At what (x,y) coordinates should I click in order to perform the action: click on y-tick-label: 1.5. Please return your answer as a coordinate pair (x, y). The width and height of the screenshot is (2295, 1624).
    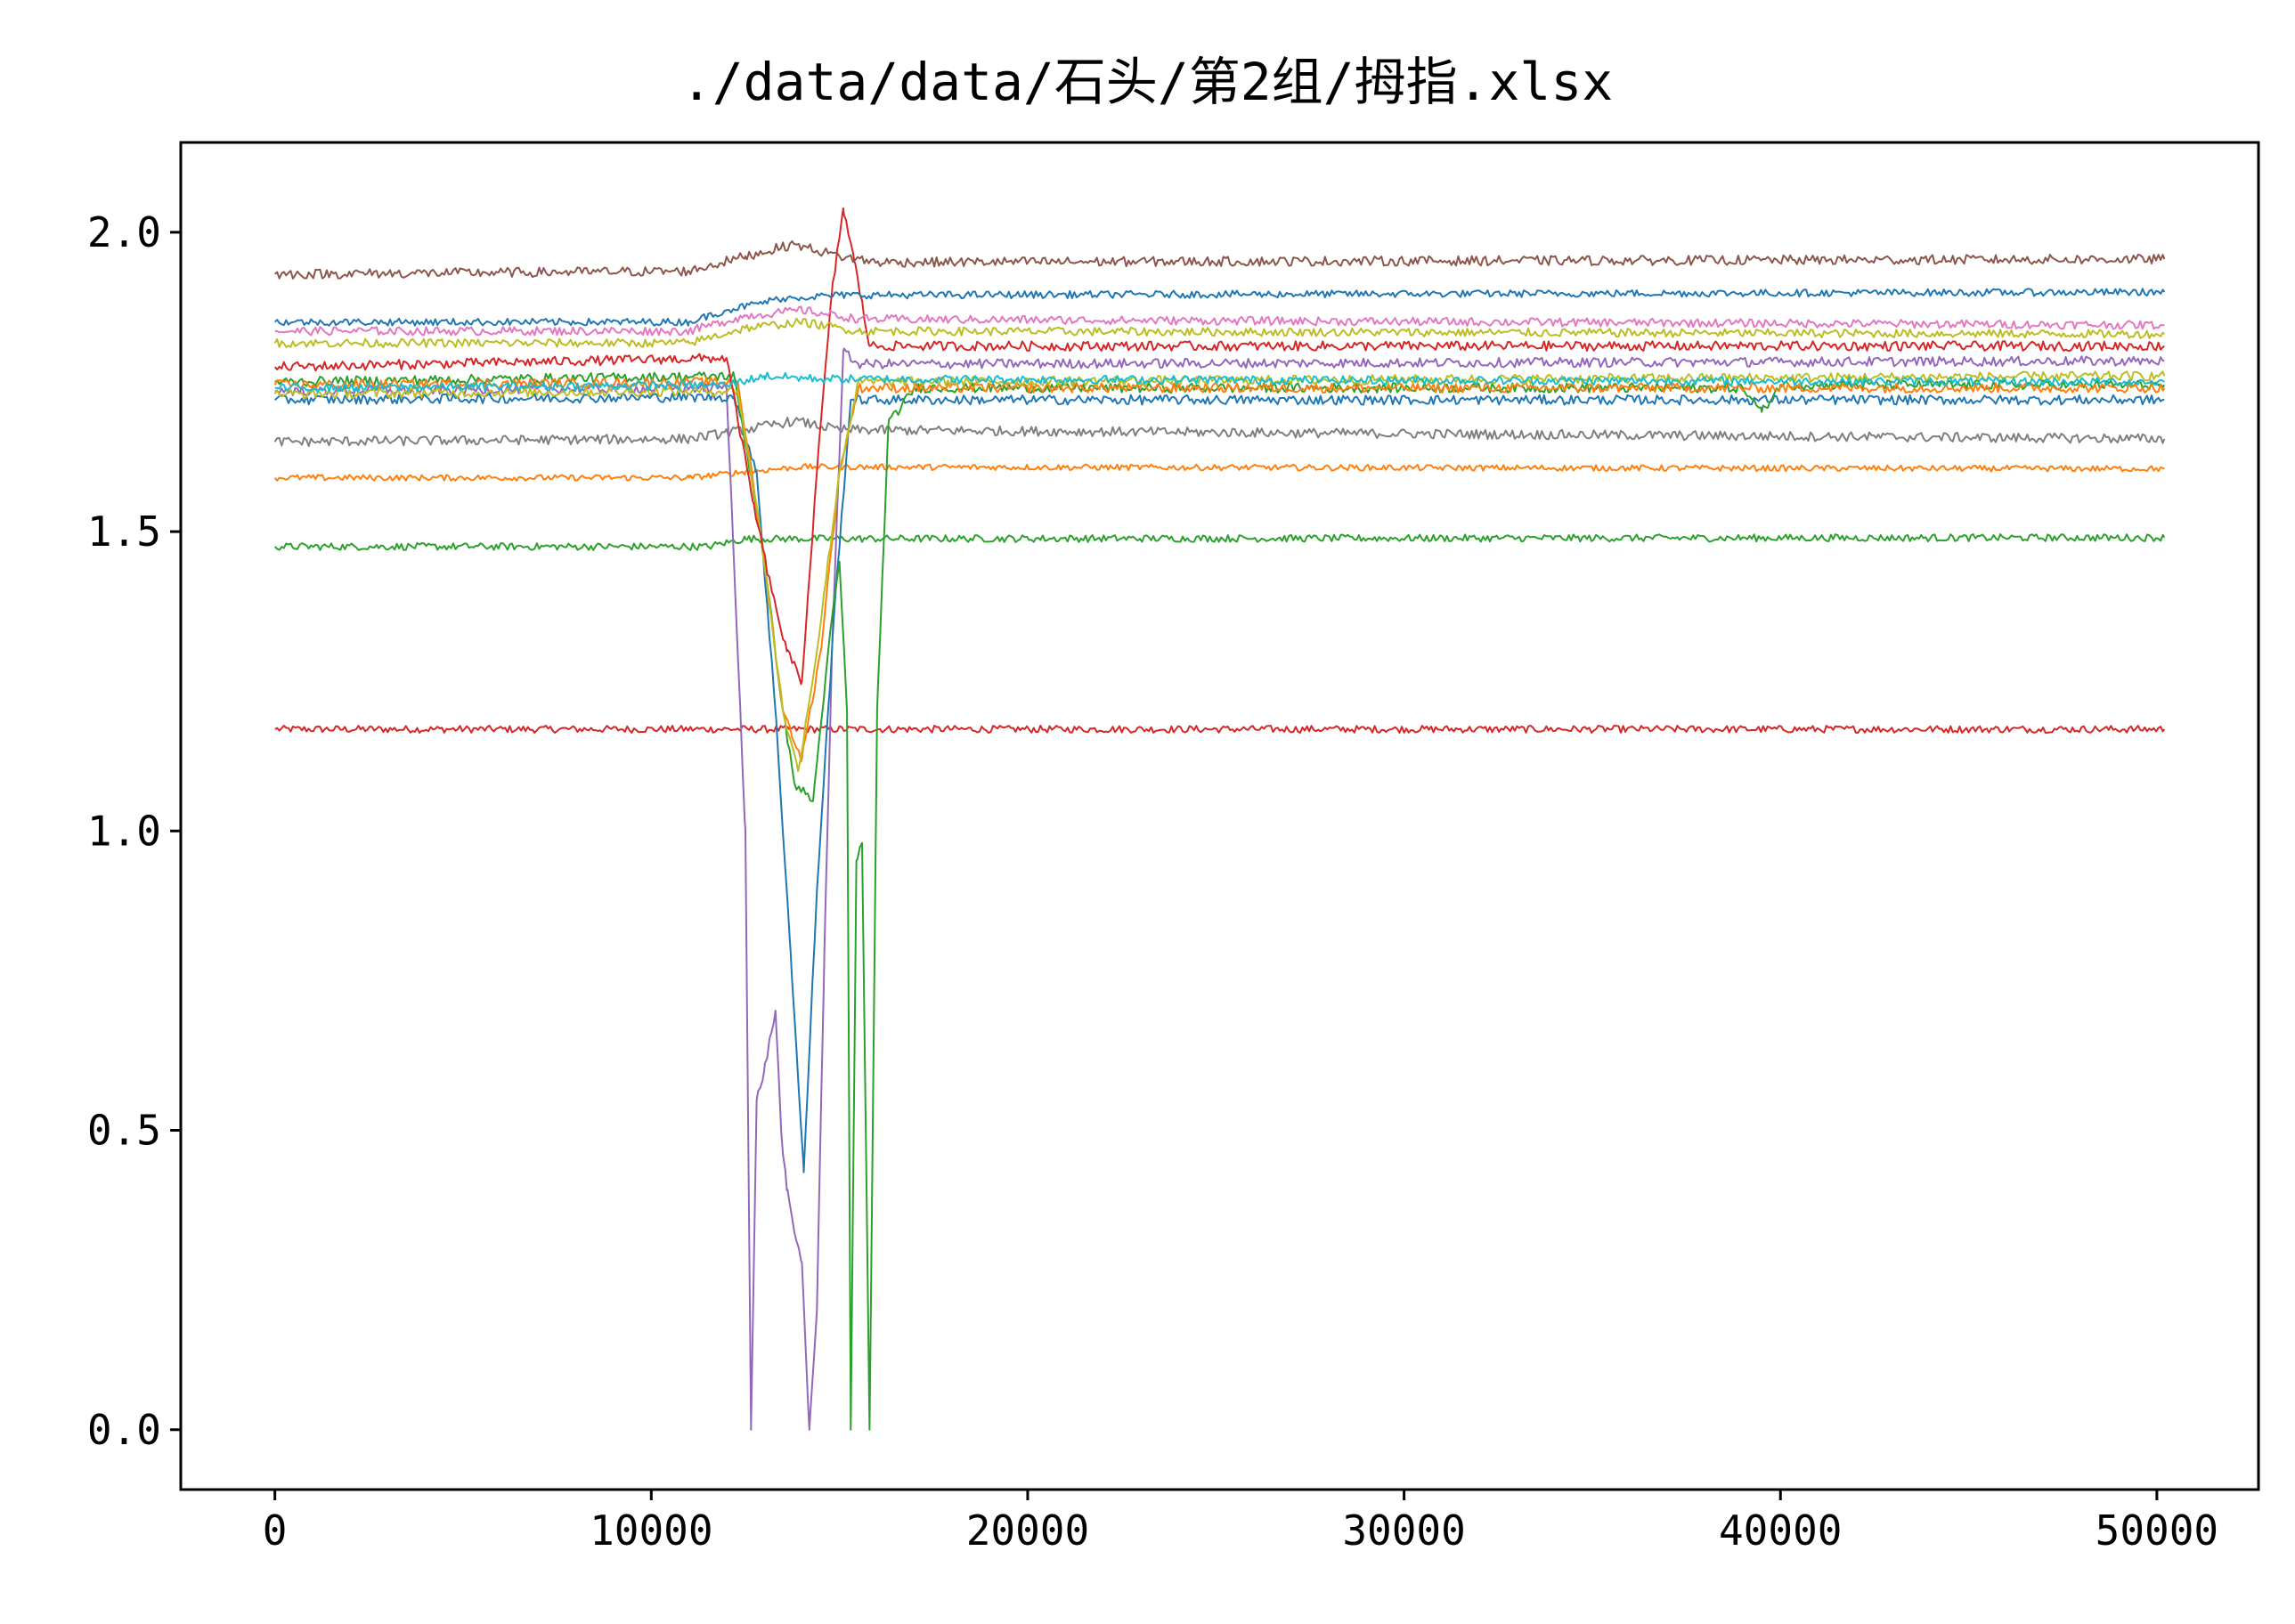
    Looking at the image, I should click on (124, 532).